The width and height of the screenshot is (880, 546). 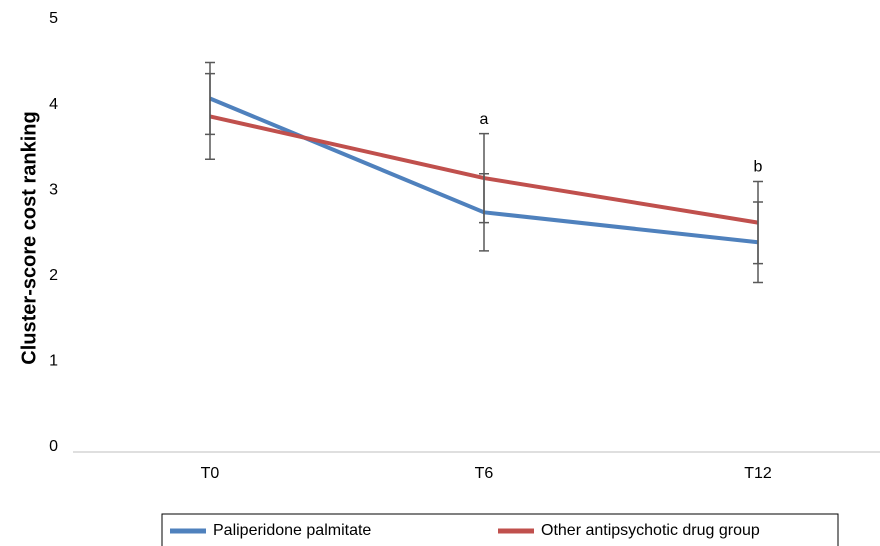 What do you see at coordinates (292, 530) in the screenshot?
I see `legend-label: Paliperidone palmitate` at bounding box center [292, 530].